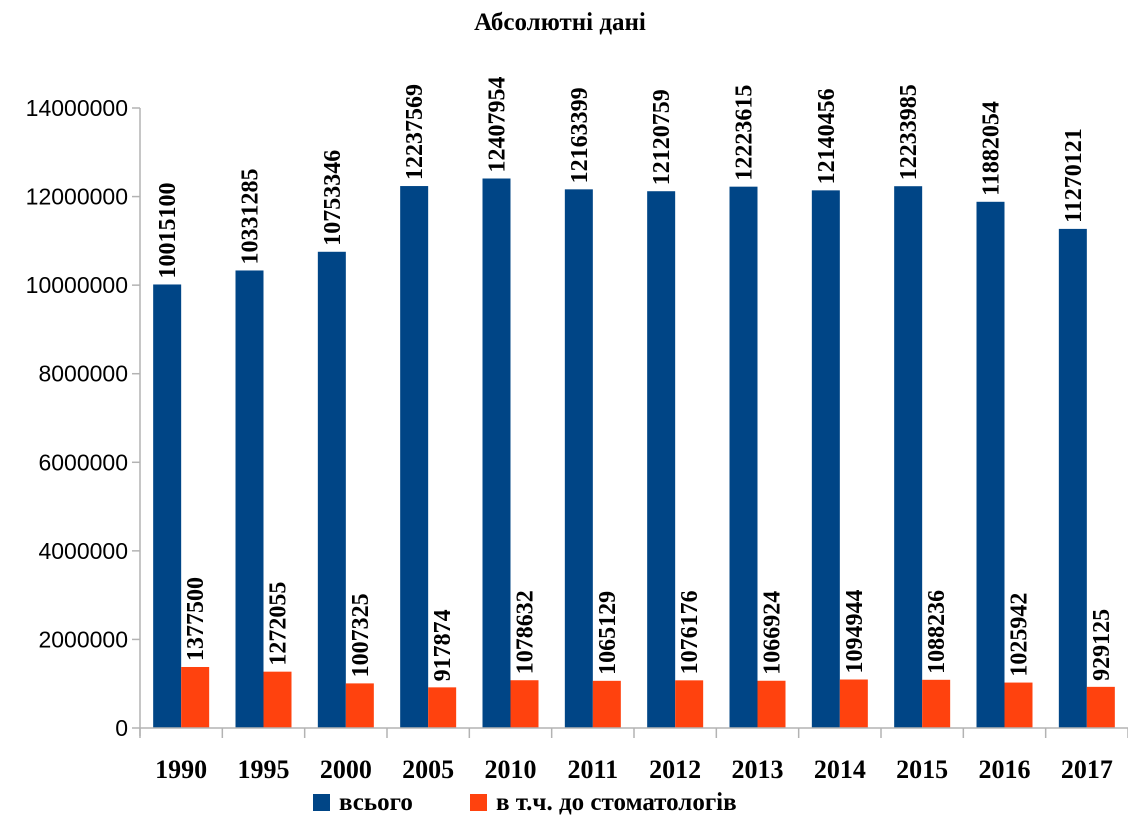  I want to click on data-label: 10753346, so click(333, 198).